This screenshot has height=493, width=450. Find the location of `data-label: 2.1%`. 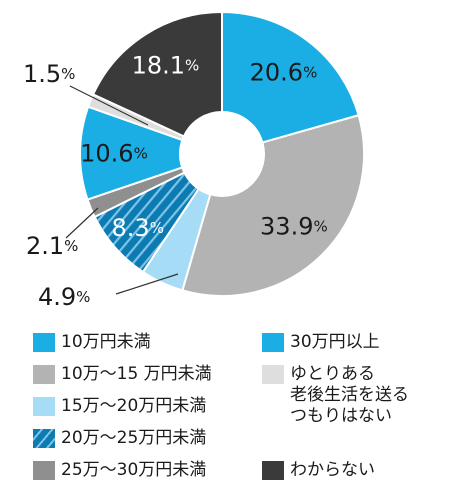

data-label: 2.1% is located at coordinates (52, 246).